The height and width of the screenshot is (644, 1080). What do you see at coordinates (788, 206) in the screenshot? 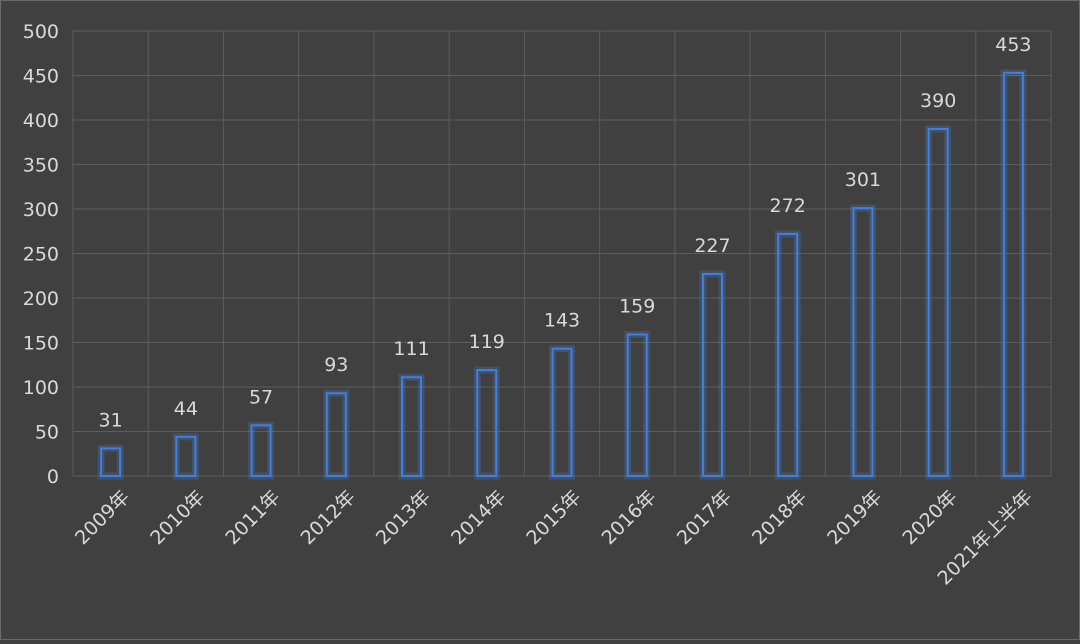
I see `data-label: 272` at bounding box center [788, 206].